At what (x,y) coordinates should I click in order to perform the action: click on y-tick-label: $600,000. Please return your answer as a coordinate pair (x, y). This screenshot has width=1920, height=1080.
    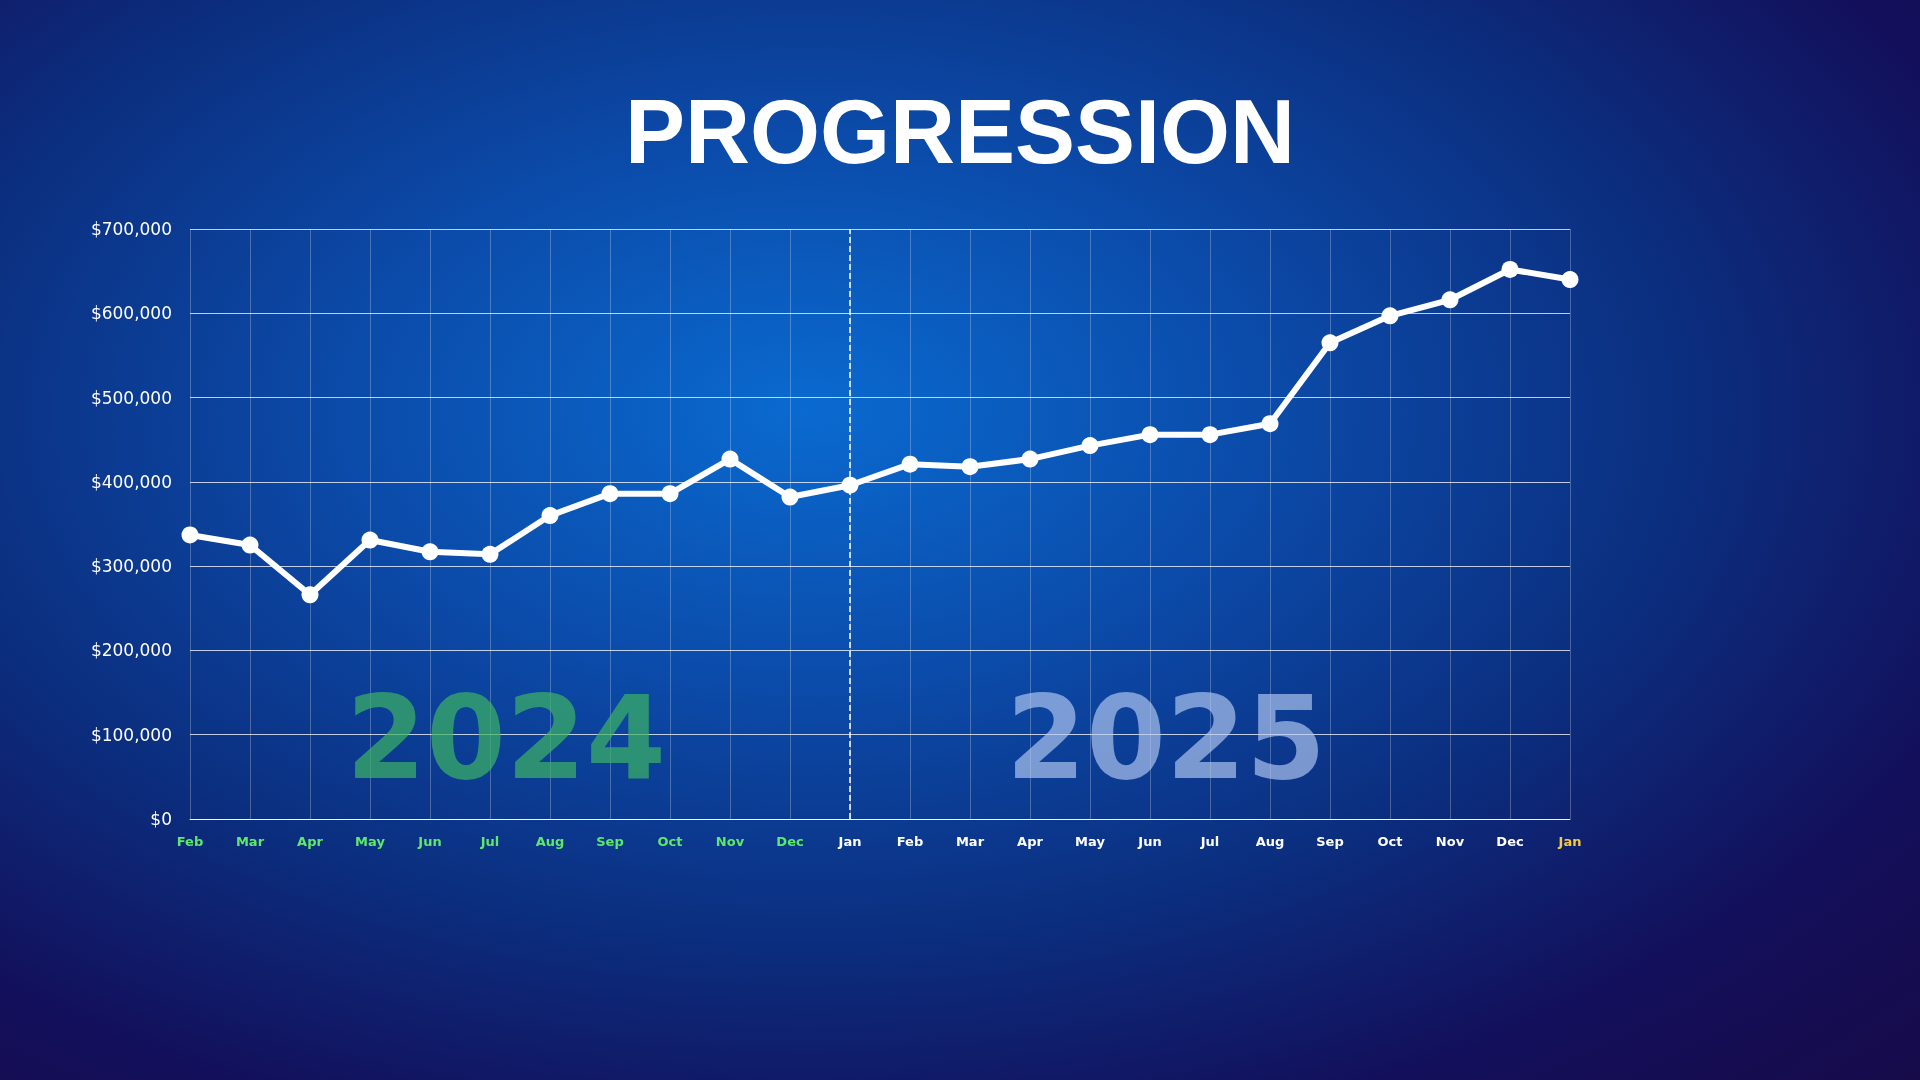
    Looking at the image, I should click on (131, 313).